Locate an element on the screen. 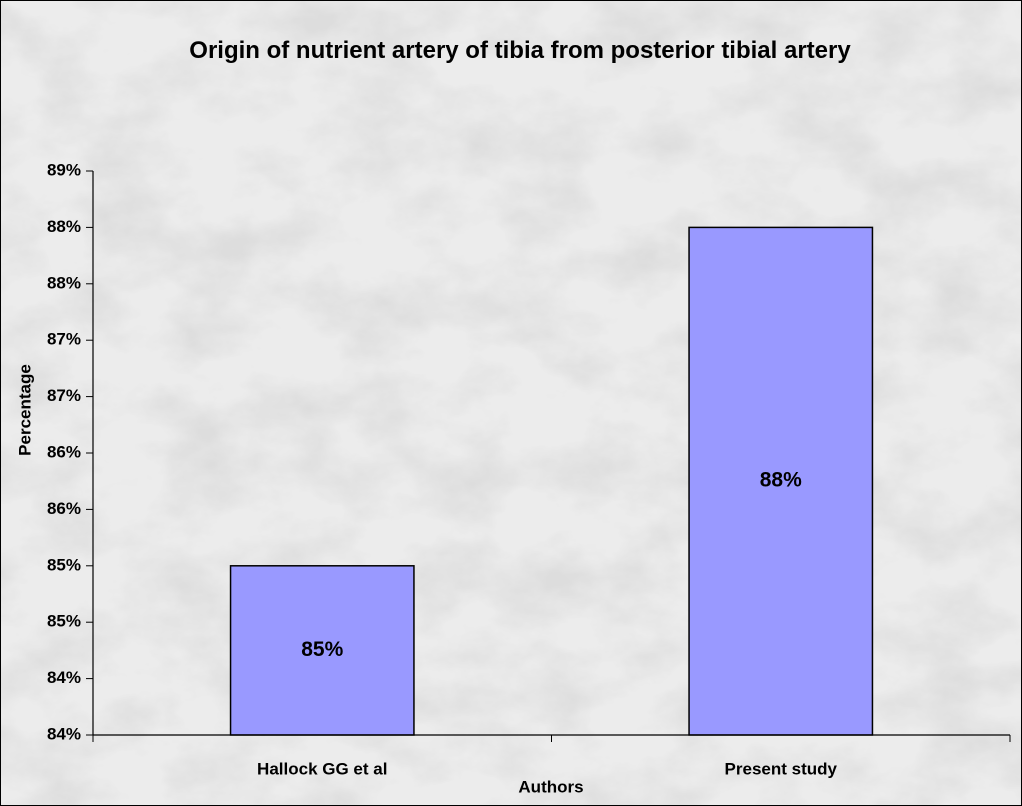 The image size is (1022, 806). data-label: 88% is located at coordinates (781, 480).